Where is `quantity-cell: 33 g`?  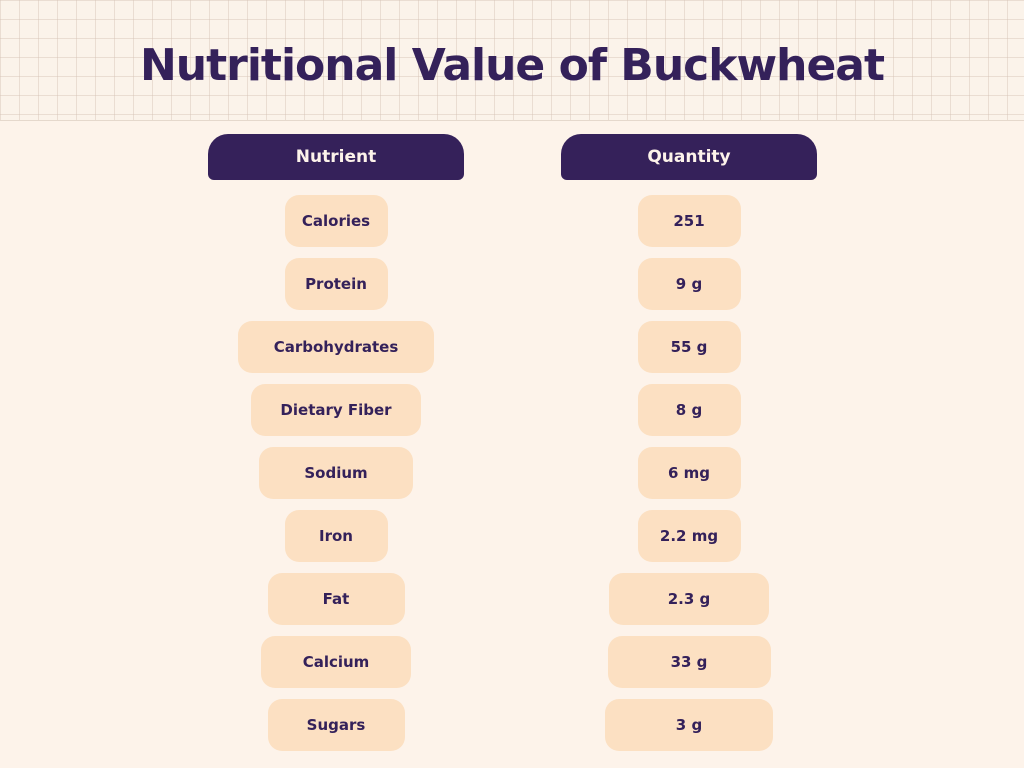 quantity-cell: 33 g is located at coordinates (689, 662).